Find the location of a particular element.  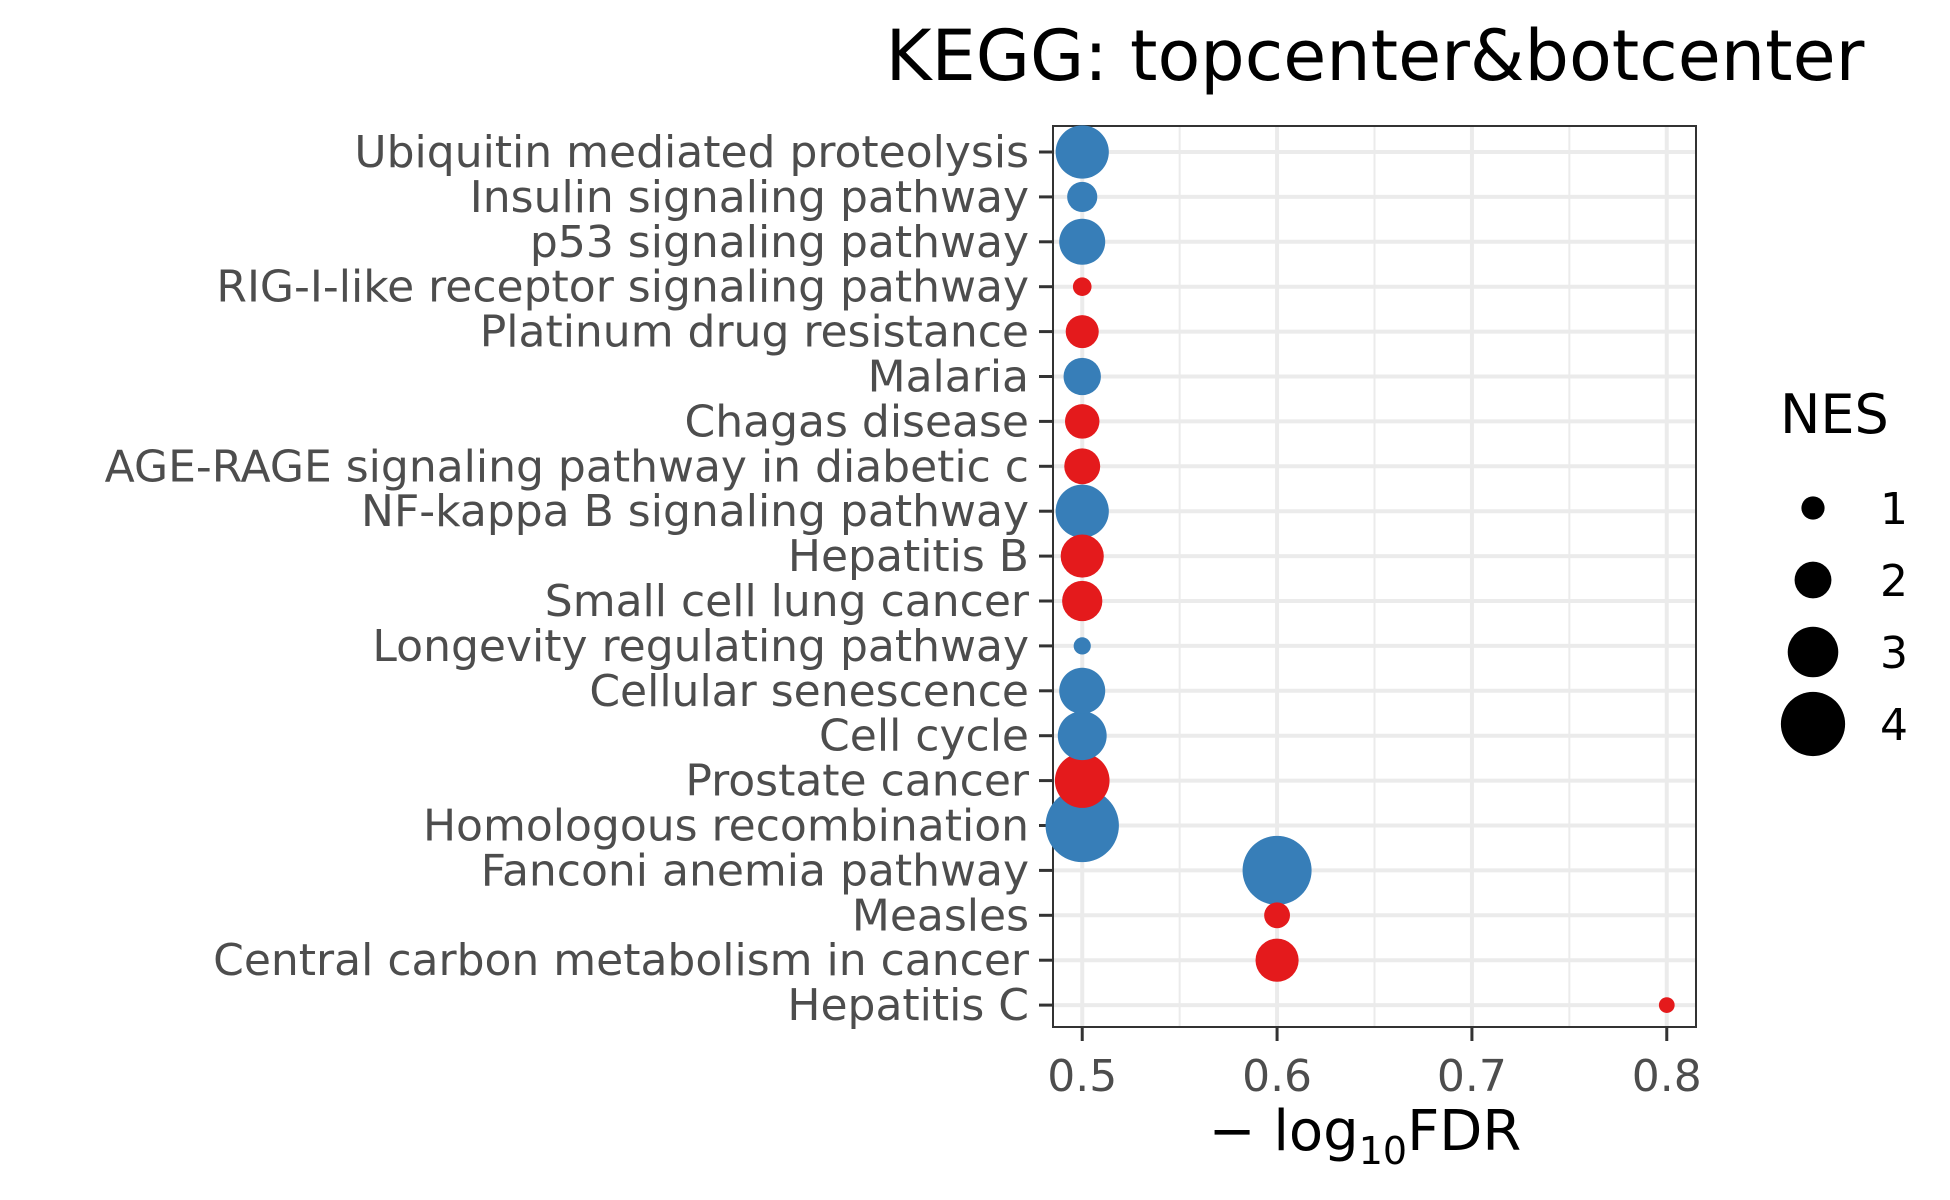

y-tick-label: Small cell lung cancer is located at coordinates (787, 601).